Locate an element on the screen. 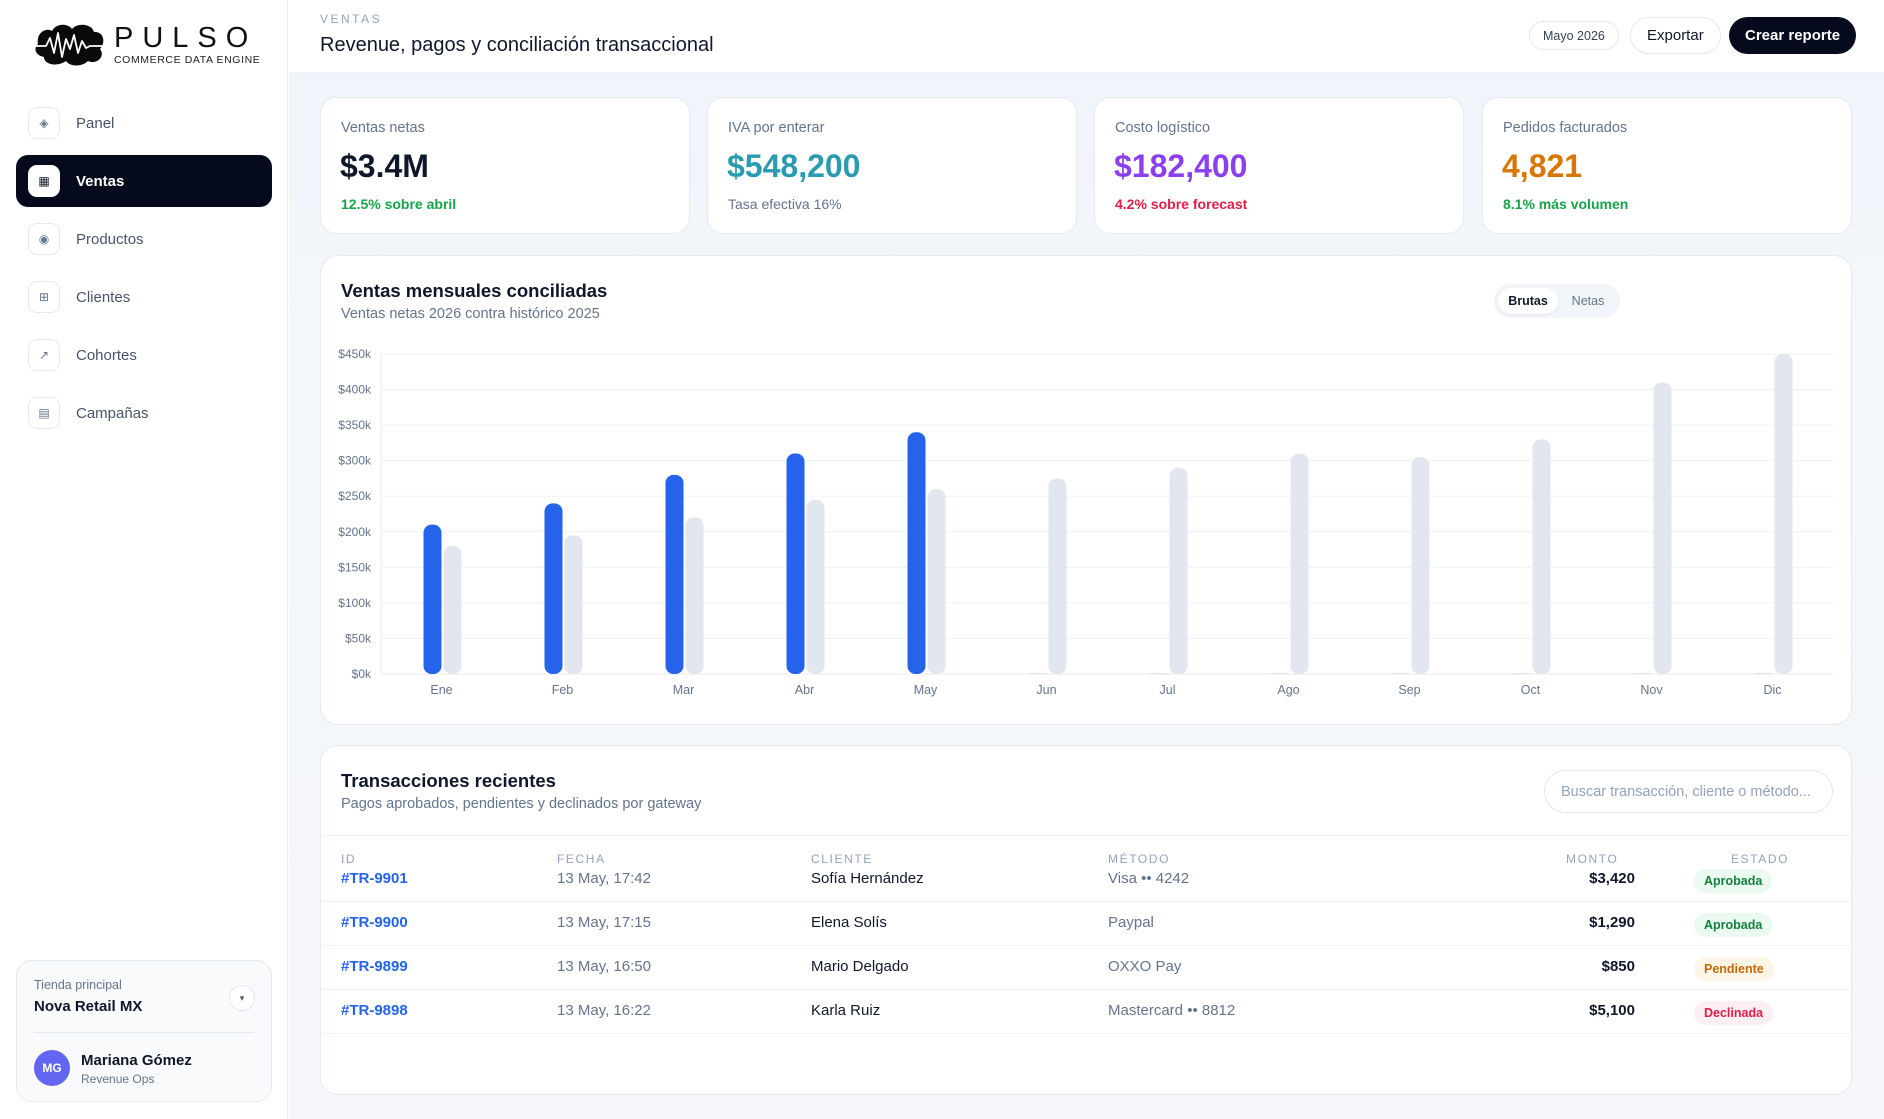  bar-historico-nov is located at coordinates (1662, 528).